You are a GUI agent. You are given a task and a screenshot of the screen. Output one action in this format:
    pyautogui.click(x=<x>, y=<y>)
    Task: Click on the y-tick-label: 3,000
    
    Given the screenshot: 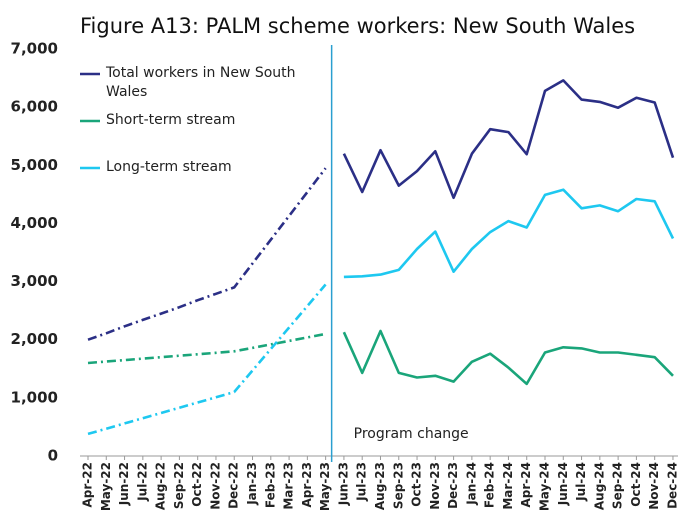 What is the action you would take?
    pyautogui.click(x=34, y=281)
    